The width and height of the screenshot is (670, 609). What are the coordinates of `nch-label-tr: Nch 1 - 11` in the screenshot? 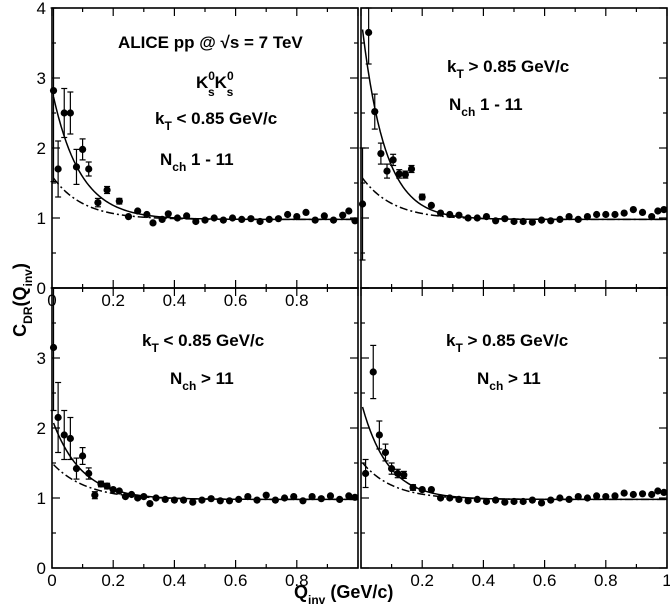 It's located at (486, 107).